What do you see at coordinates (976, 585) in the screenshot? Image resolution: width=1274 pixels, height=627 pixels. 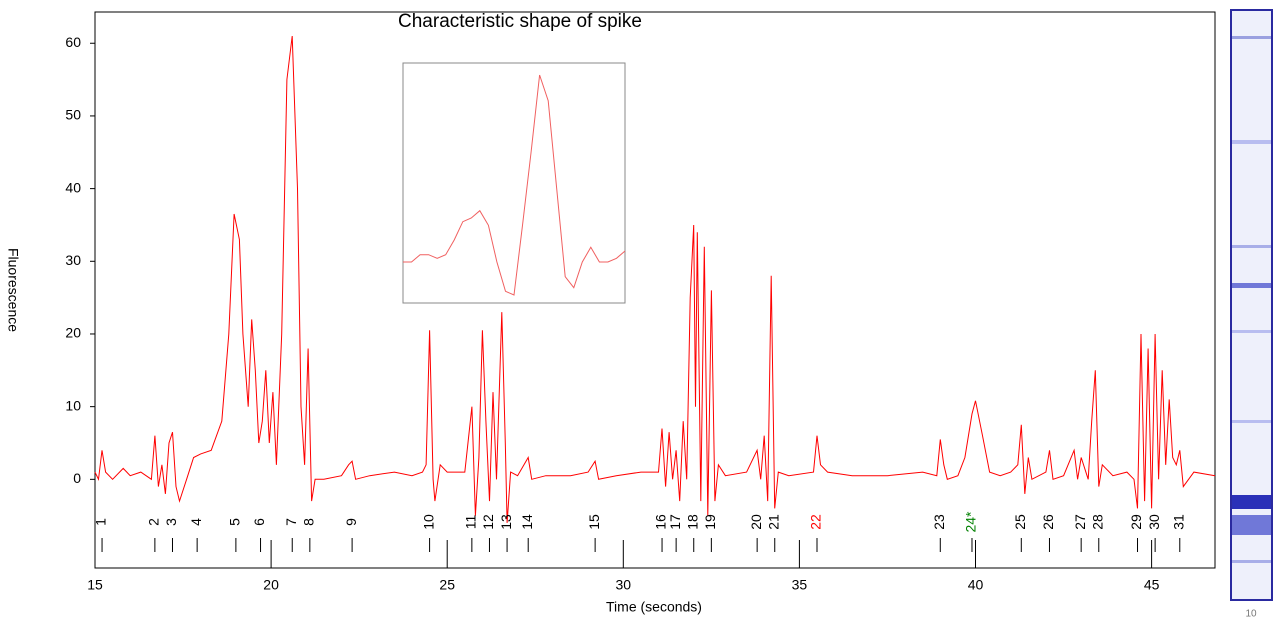 I see `x-tick-label: 40` at bounding box center [976, 585].